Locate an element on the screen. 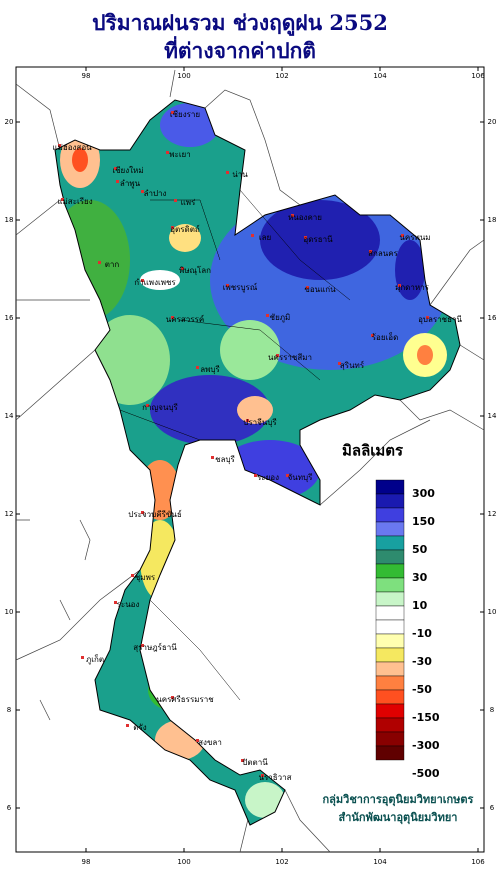 Image resolution: width=500 pixels, height=871 pixels. place-label: สุรินทร์ is located at coordinates (352, 365).